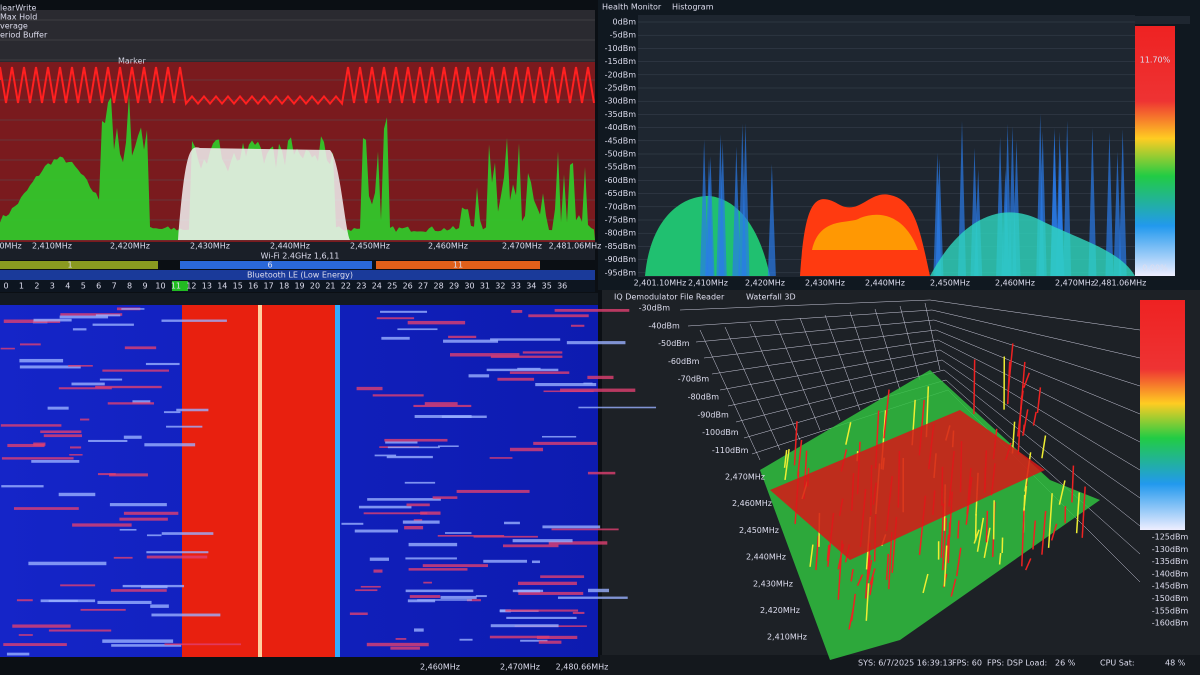 Image resolution: width=1200 pixels, height=675 pixels. Describe the element at coordinates (191, 286) in the screenshot. I see `ble-channel: 12` at that location.